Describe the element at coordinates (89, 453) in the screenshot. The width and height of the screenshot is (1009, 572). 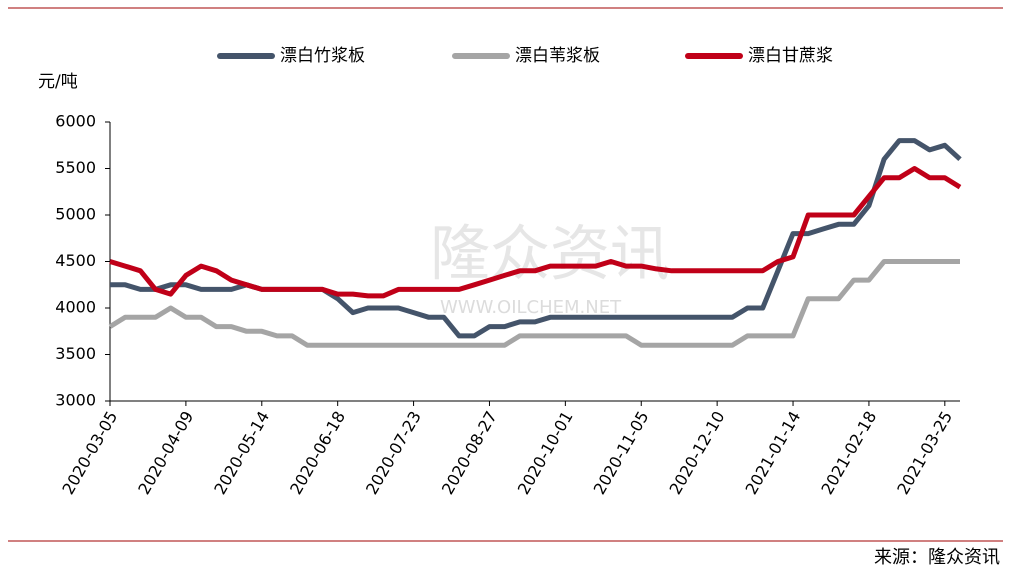
I see `x-tick-label: 2020-03-05` at that location.